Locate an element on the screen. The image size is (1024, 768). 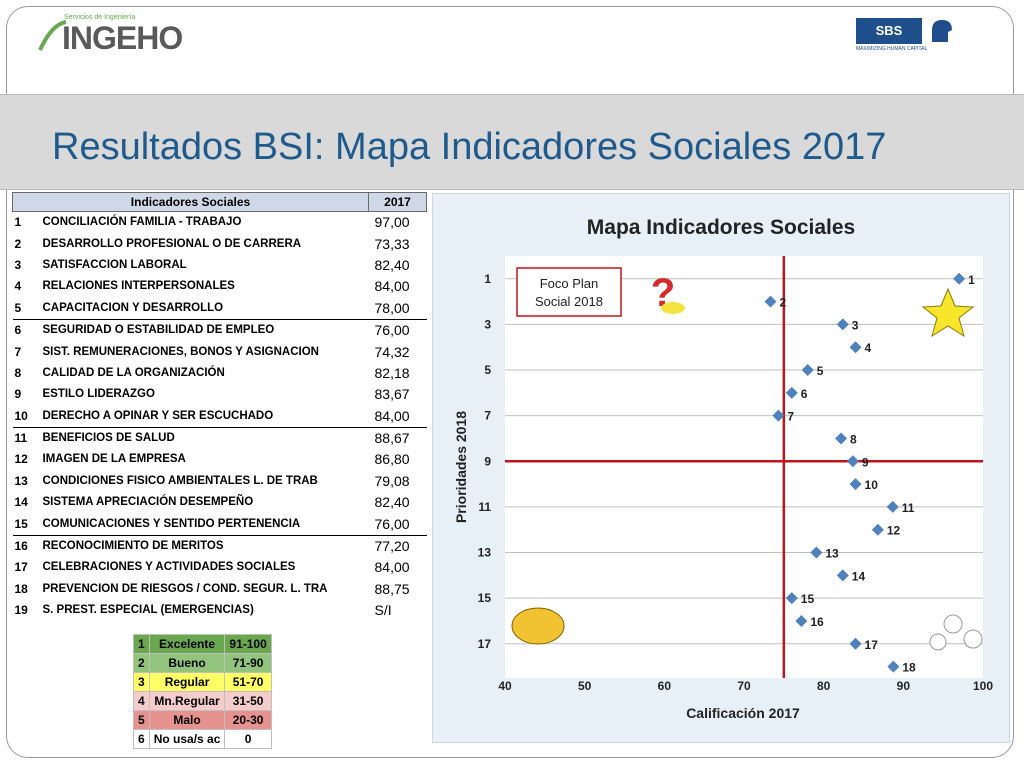
indicator-score: 86,80 is located at coordinates (392, 459).